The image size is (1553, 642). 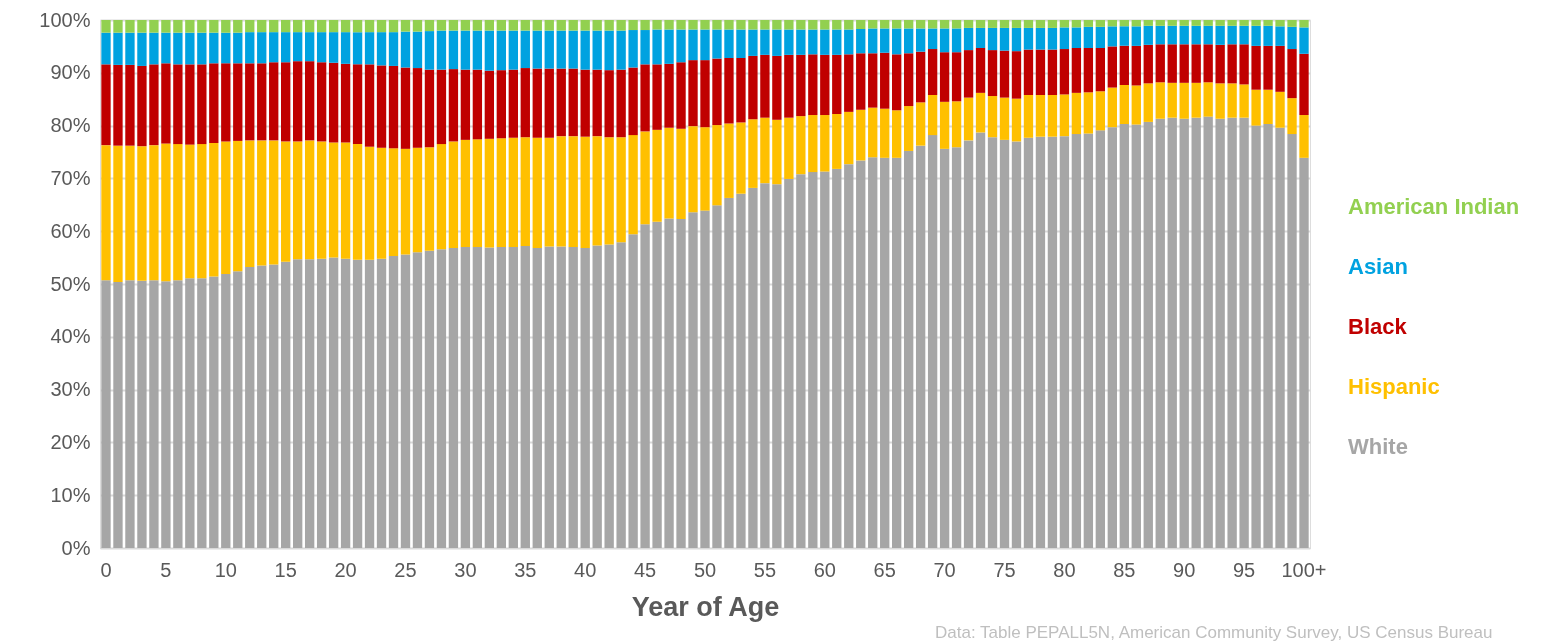 What do you see at coordinates (705, 569) in the screenshot?
I see `x-tick-label: 50` at bounding box center [705, 569].